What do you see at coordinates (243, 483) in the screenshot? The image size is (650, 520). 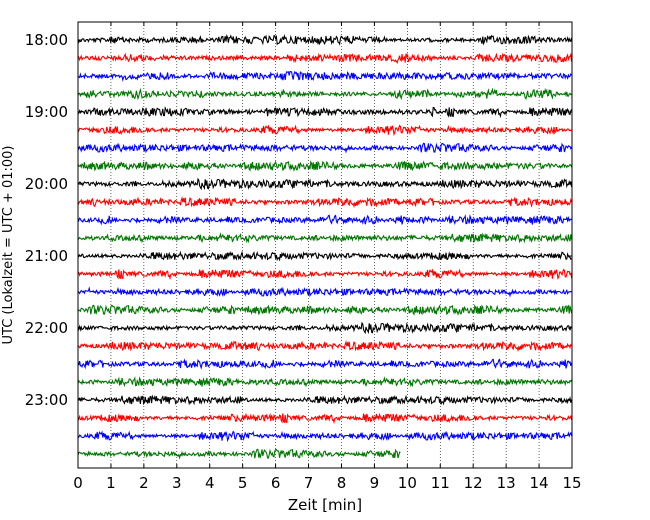 I see `x-tick-label: 5` at bounding box center [243, 483].